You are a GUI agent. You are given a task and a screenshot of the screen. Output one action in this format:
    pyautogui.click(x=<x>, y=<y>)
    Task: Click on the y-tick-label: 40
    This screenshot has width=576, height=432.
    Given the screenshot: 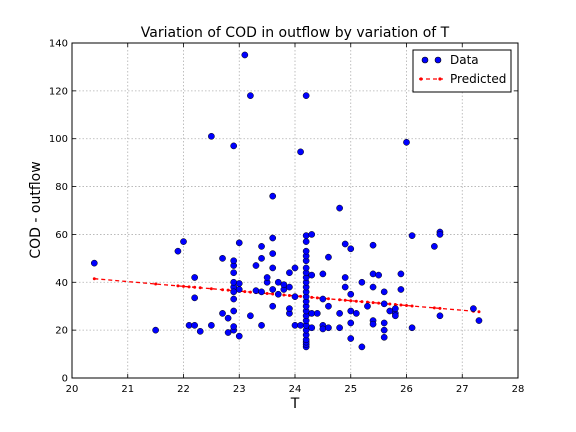 What is the action you would take?
    pyautogui.click(x=61, y=283)
    